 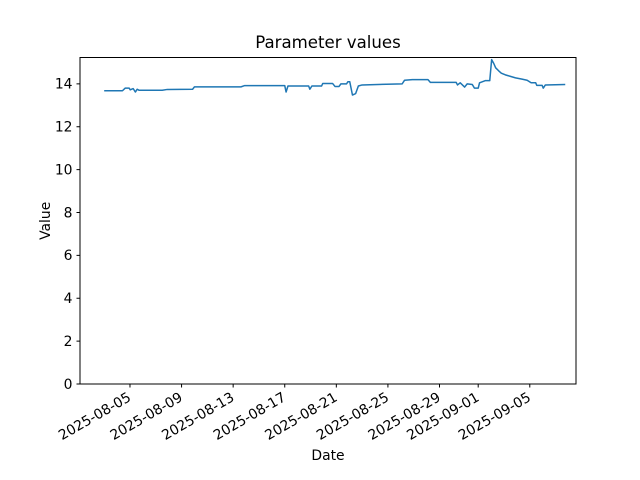 What do you see at coordinates (68, 213) in the screenshot?
I see `y-tick-label: 8` at bounding box center [68, 213].